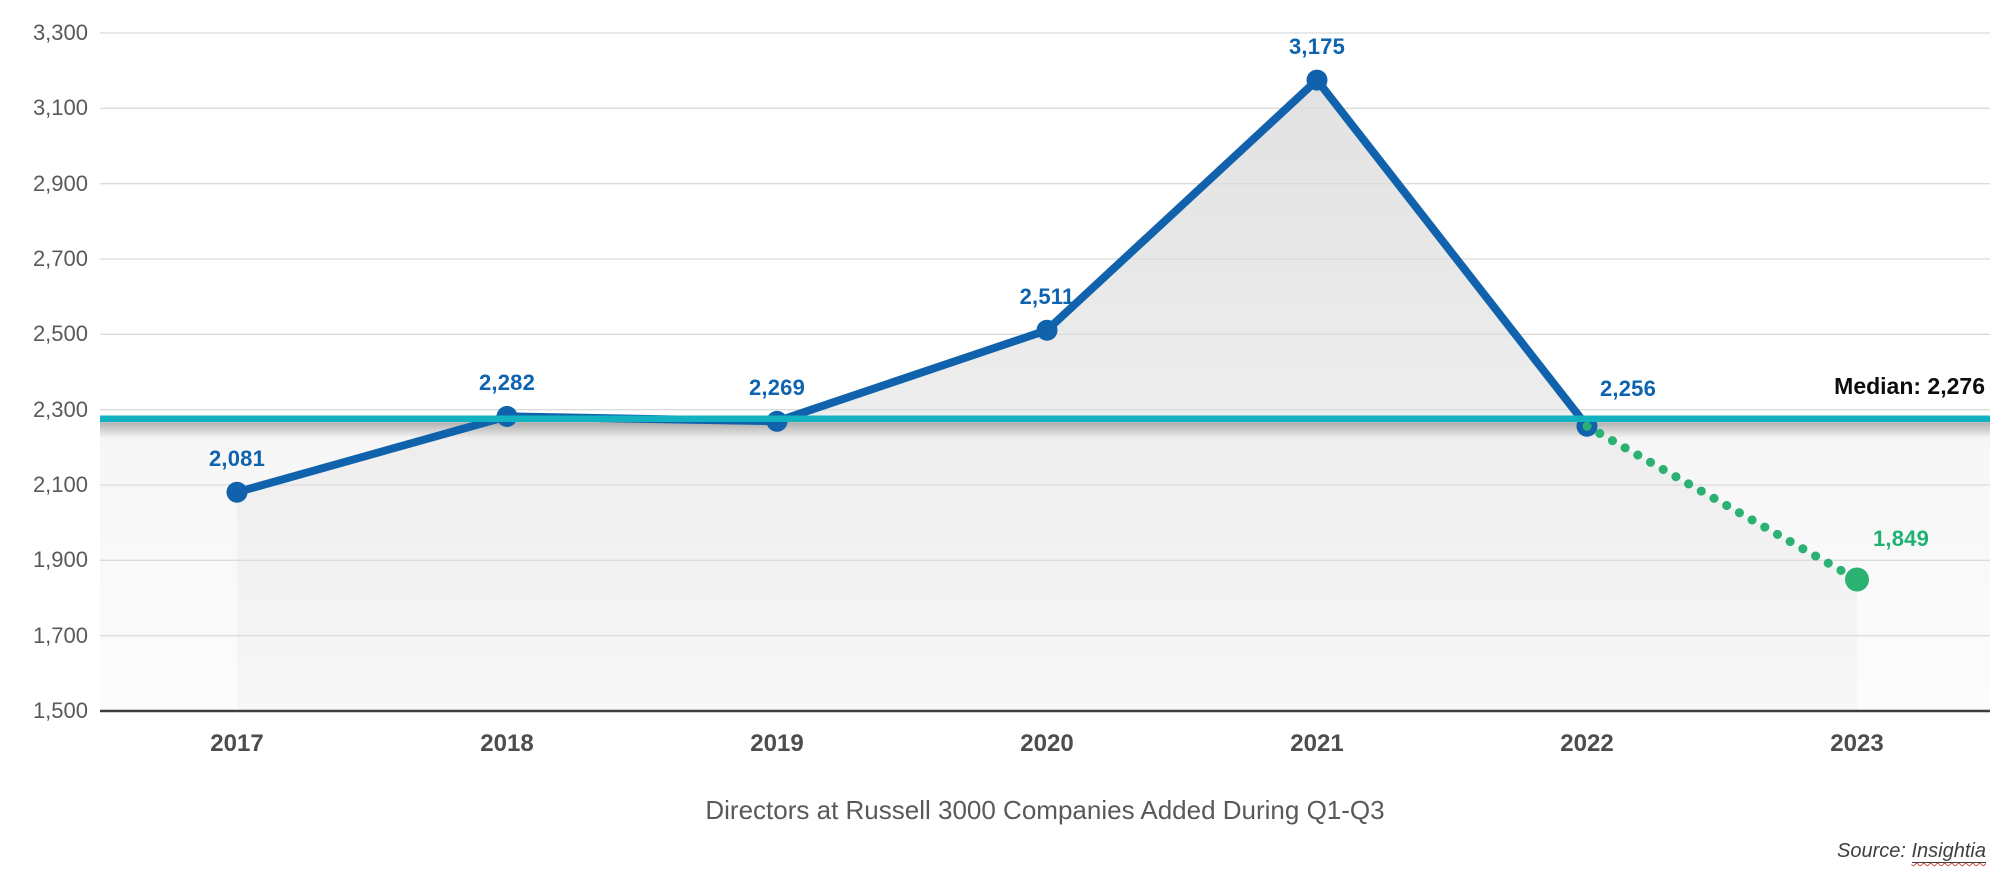  What do you see at coordinates (60, 710) in the screenshot?
I see `y-axis-tick-label: 1,500` at bounding box center [60, 710].